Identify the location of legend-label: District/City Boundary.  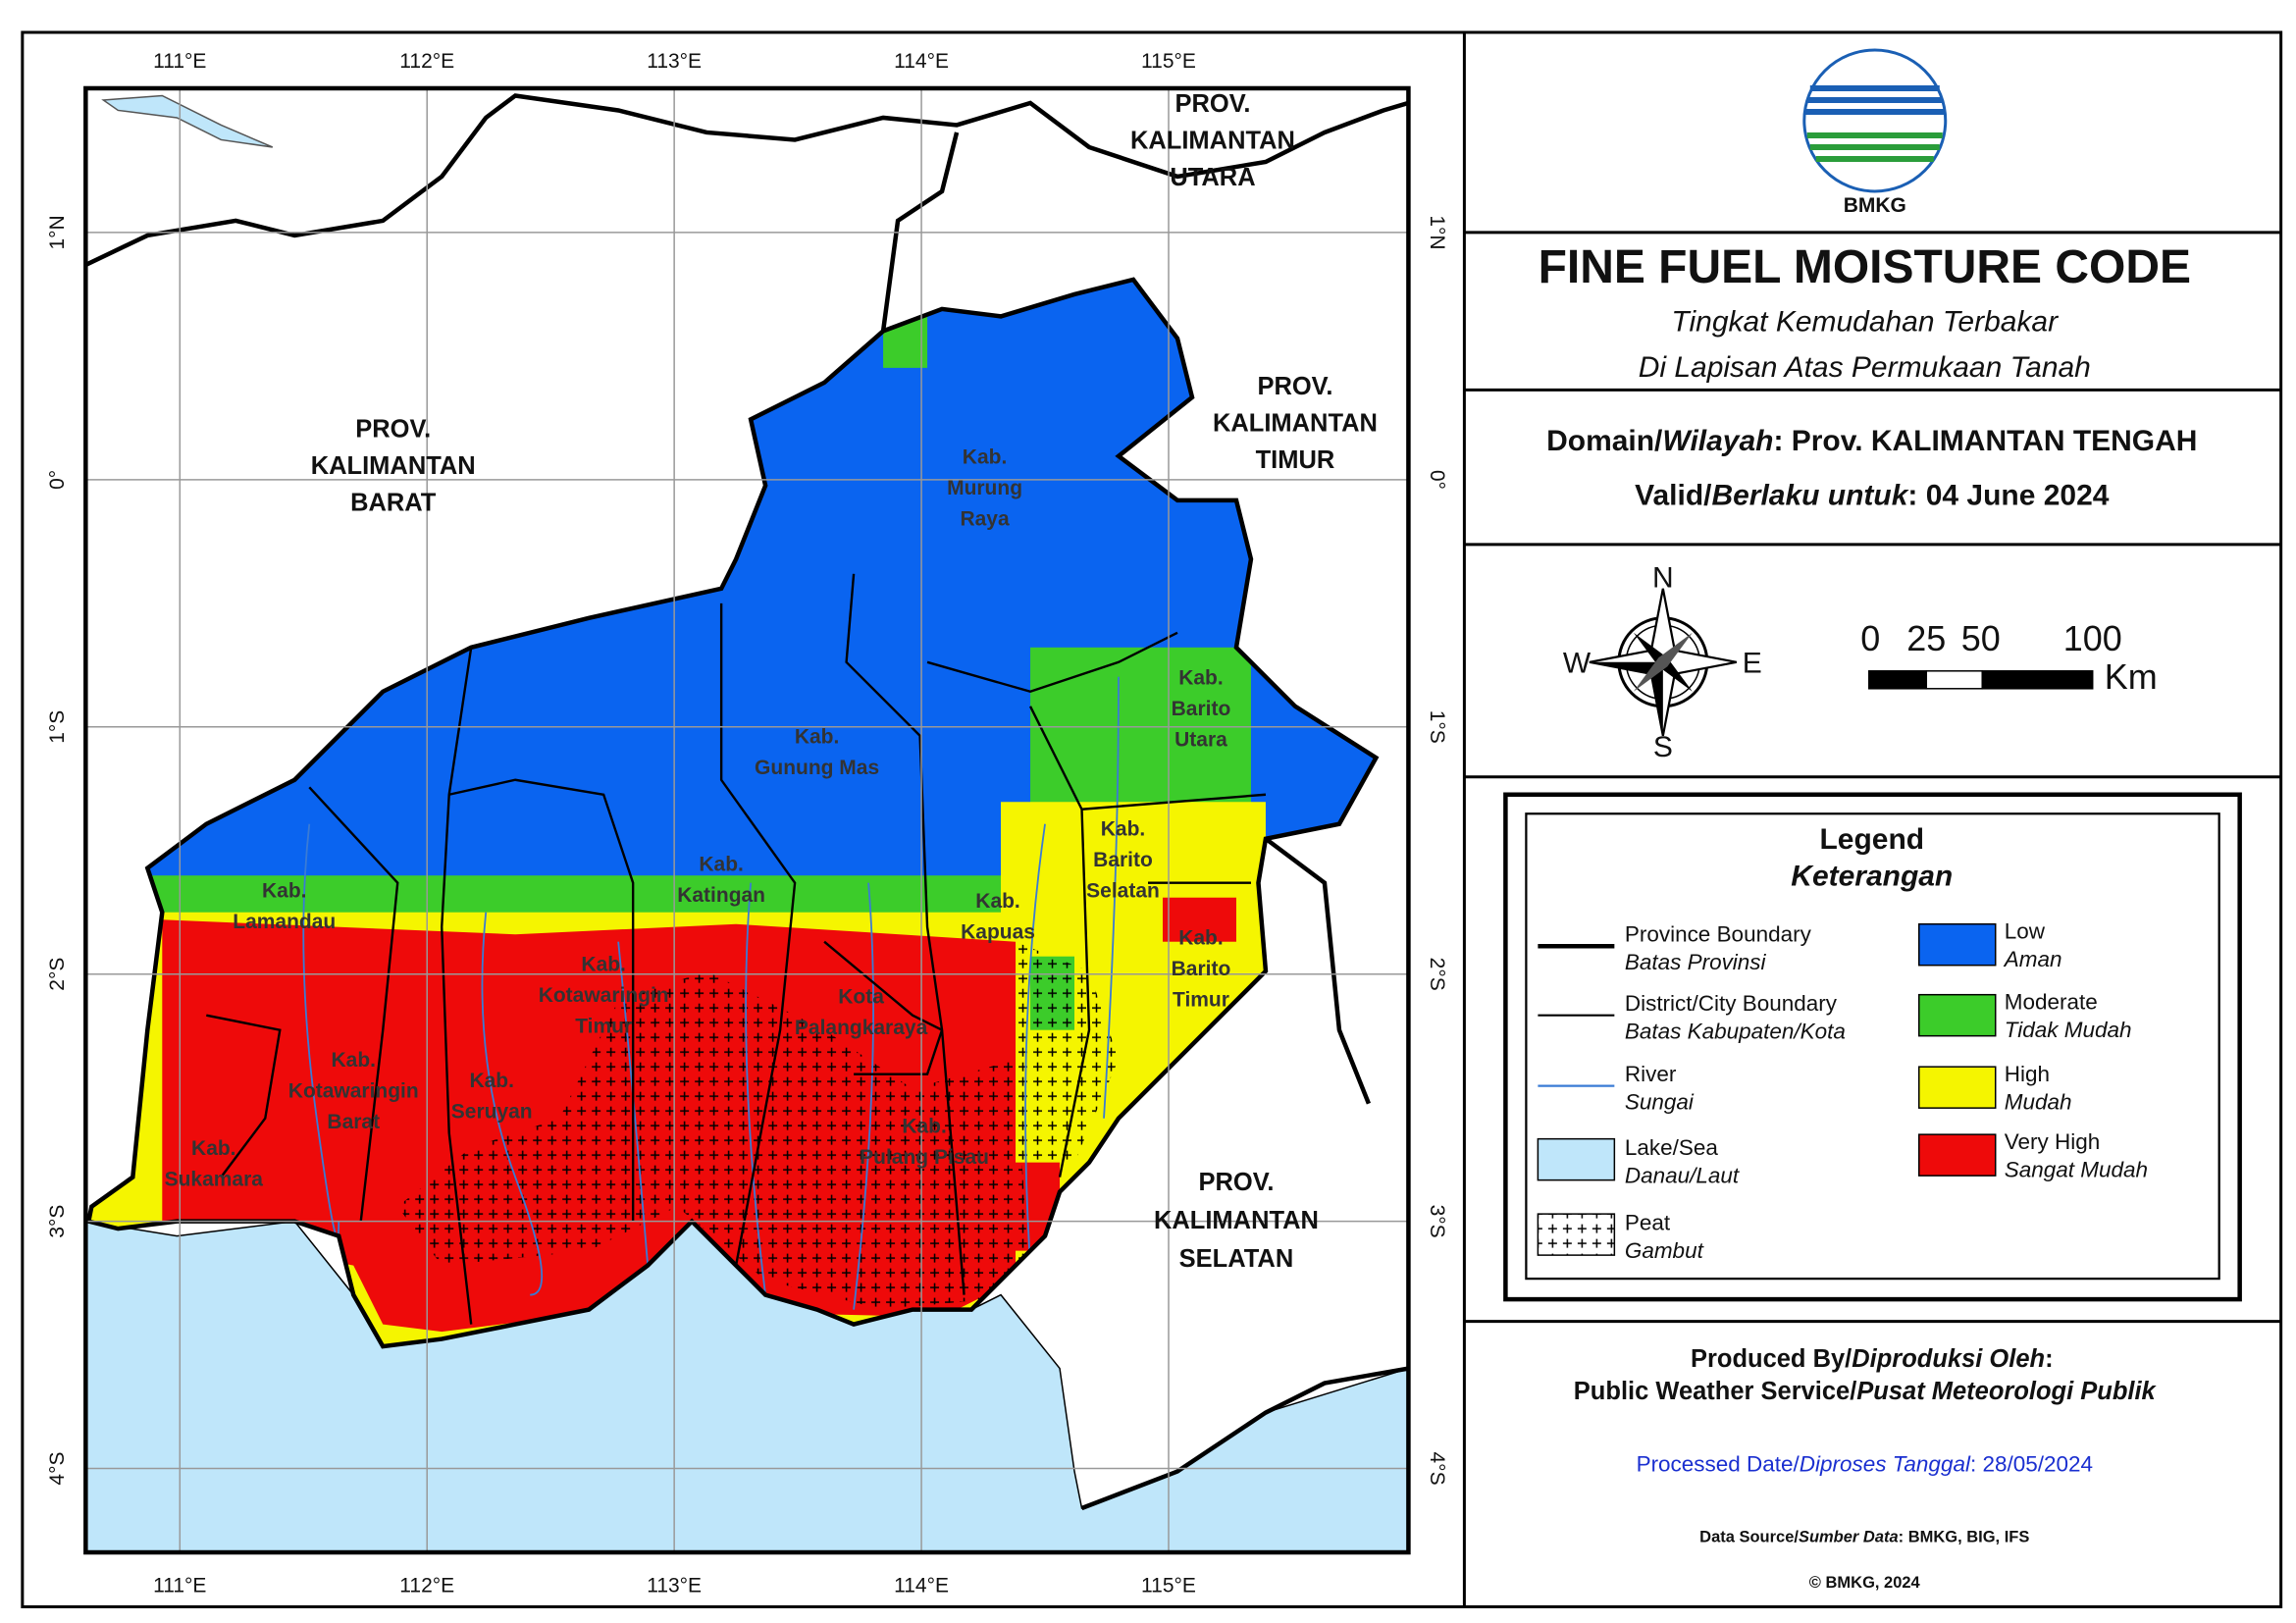
(1731, 1003).